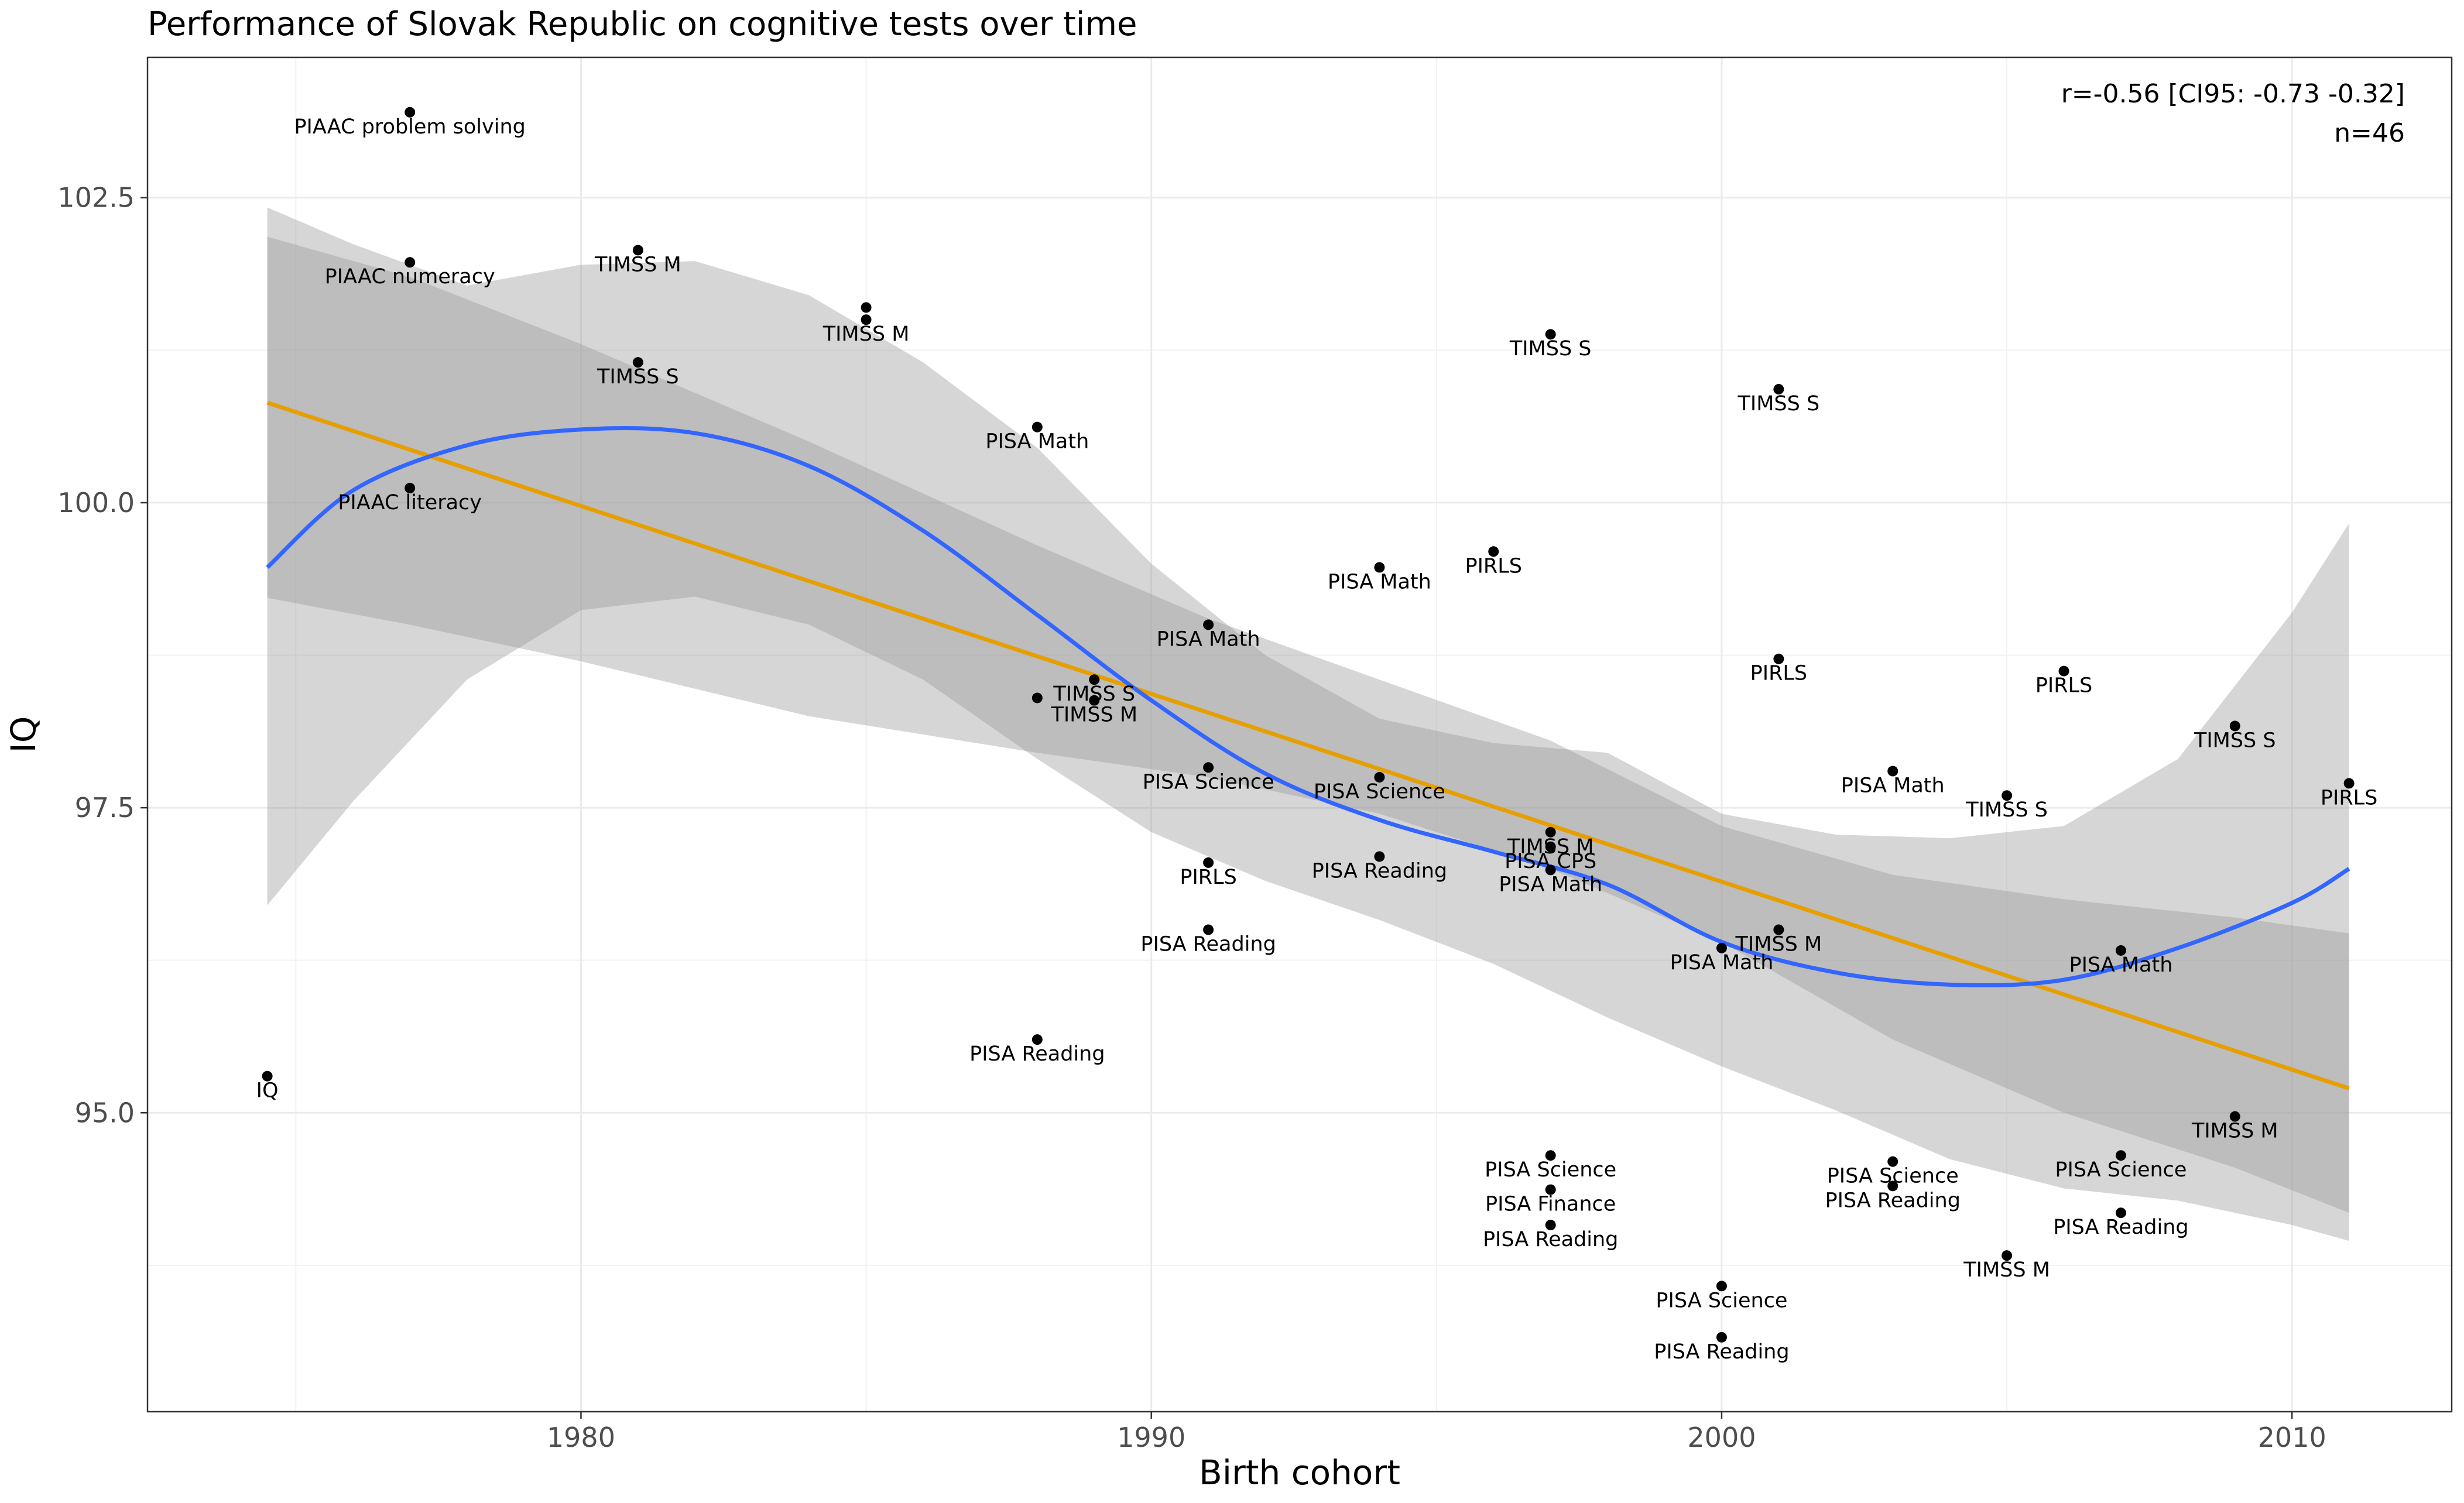 This screenshot has width=2464, height=1503. I want to click on y-tick-label: 95.0, so click(105, 1112).